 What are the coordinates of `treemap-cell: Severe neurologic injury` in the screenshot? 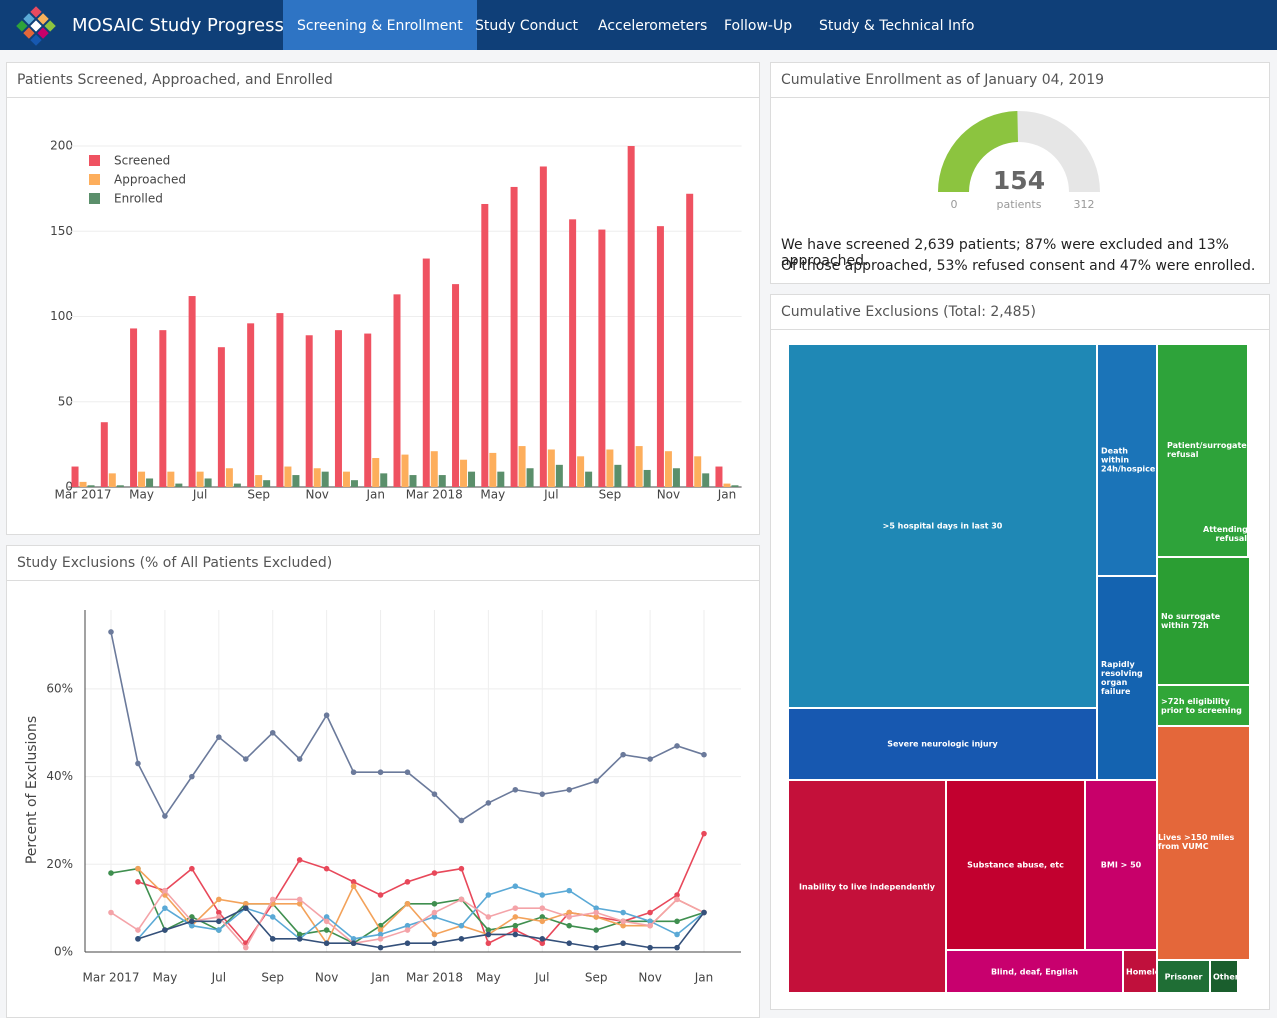 It's located at (942, 744).